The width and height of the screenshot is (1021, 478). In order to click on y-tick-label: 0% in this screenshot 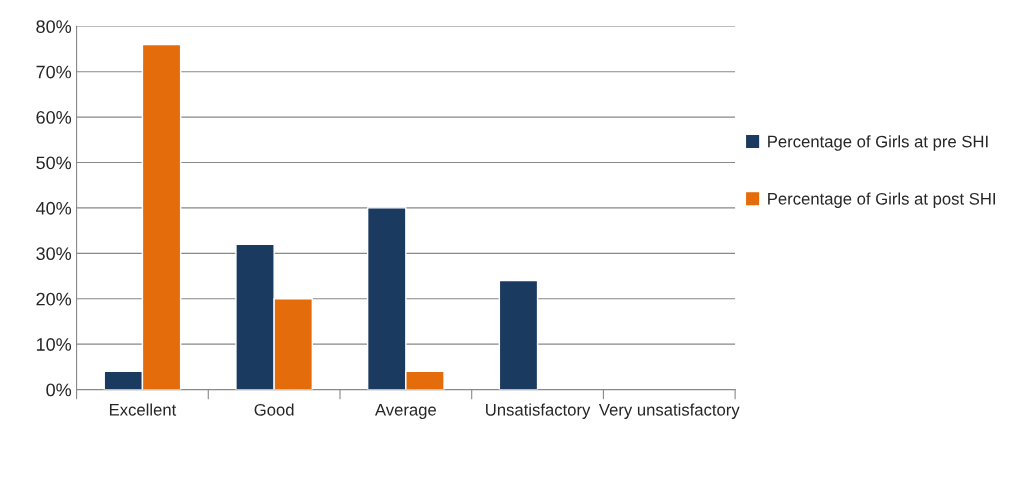, I will do `click(59, 390)`.